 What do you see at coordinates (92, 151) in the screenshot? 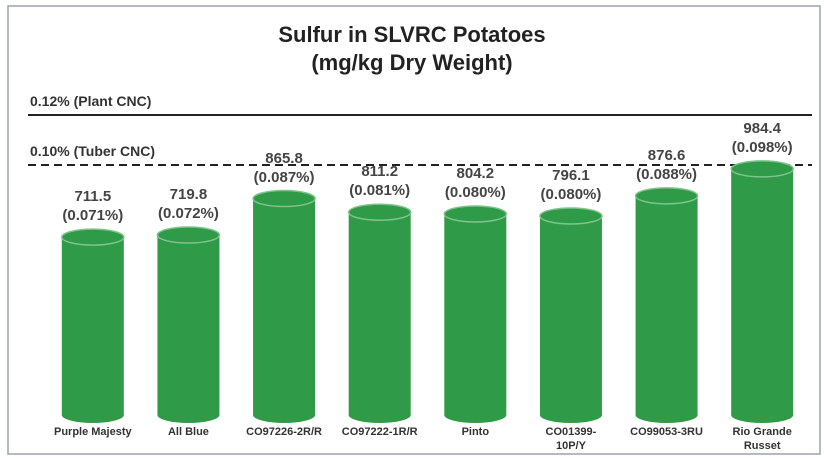
I see `reference-label: 0.10% (Tuber CNC)` at bounding box center [92, 151].